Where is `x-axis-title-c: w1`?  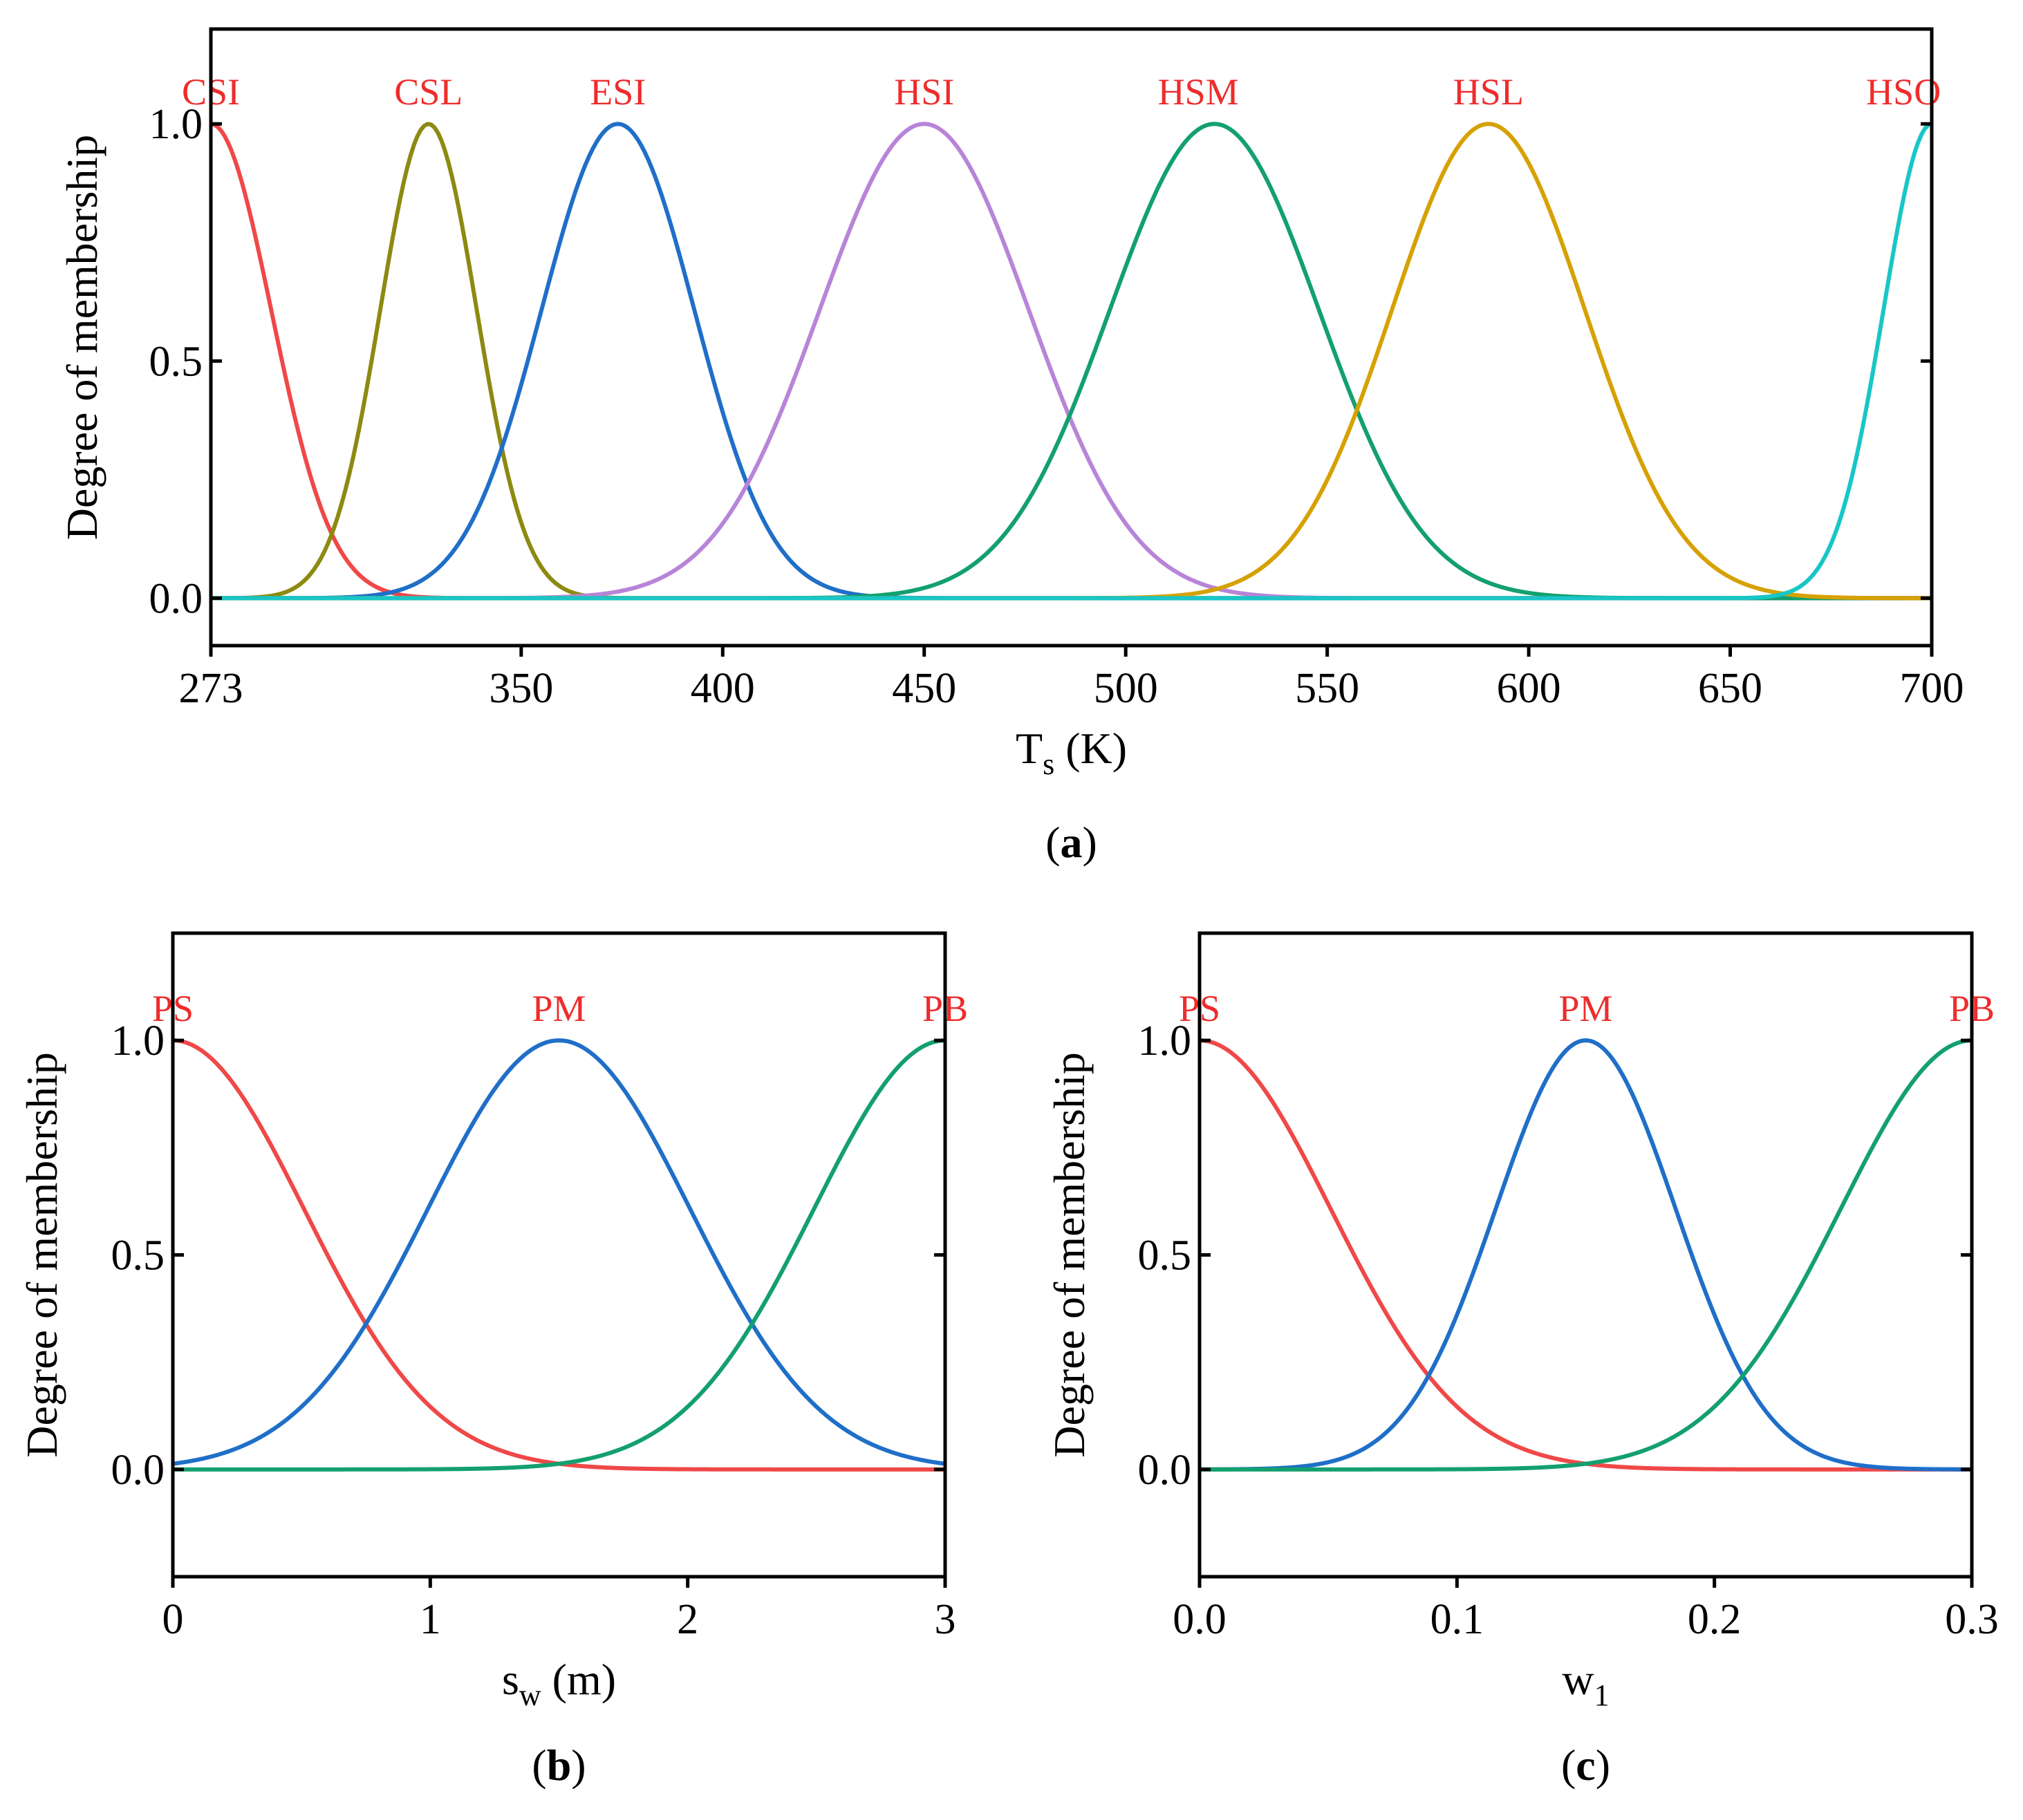 x-axis-title-c: w1 is located at coordinates (1585, 1684).